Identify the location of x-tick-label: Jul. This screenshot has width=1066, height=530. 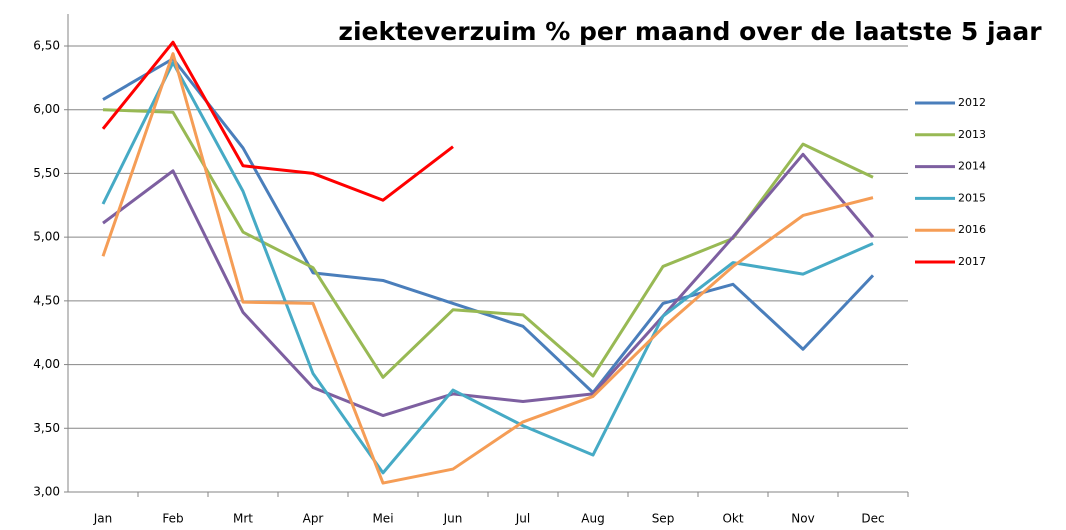
(522, 519).